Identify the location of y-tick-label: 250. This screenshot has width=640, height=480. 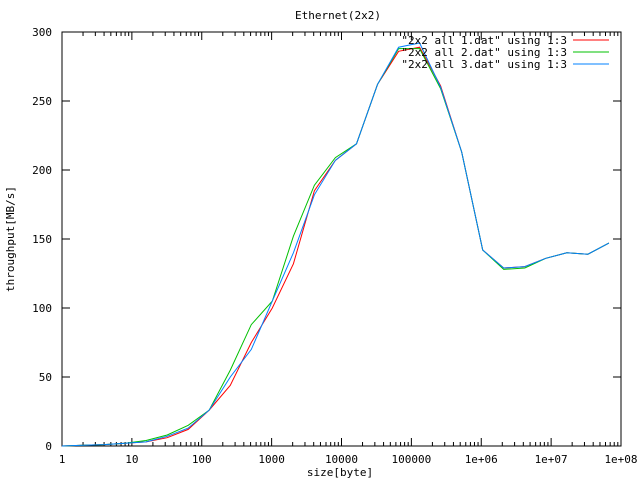
(42, 101).